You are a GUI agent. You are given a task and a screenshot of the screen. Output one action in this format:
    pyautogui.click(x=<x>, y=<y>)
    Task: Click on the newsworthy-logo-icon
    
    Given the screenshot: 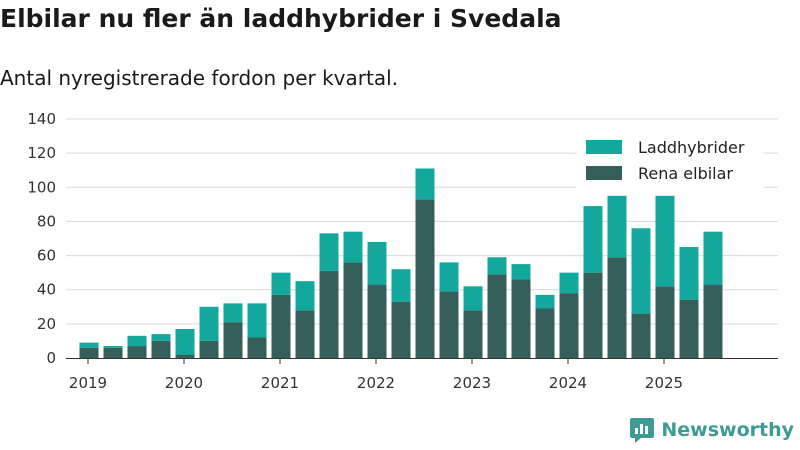 What is the action you would take?
    pyautogui.click(x=642, y=430)
    